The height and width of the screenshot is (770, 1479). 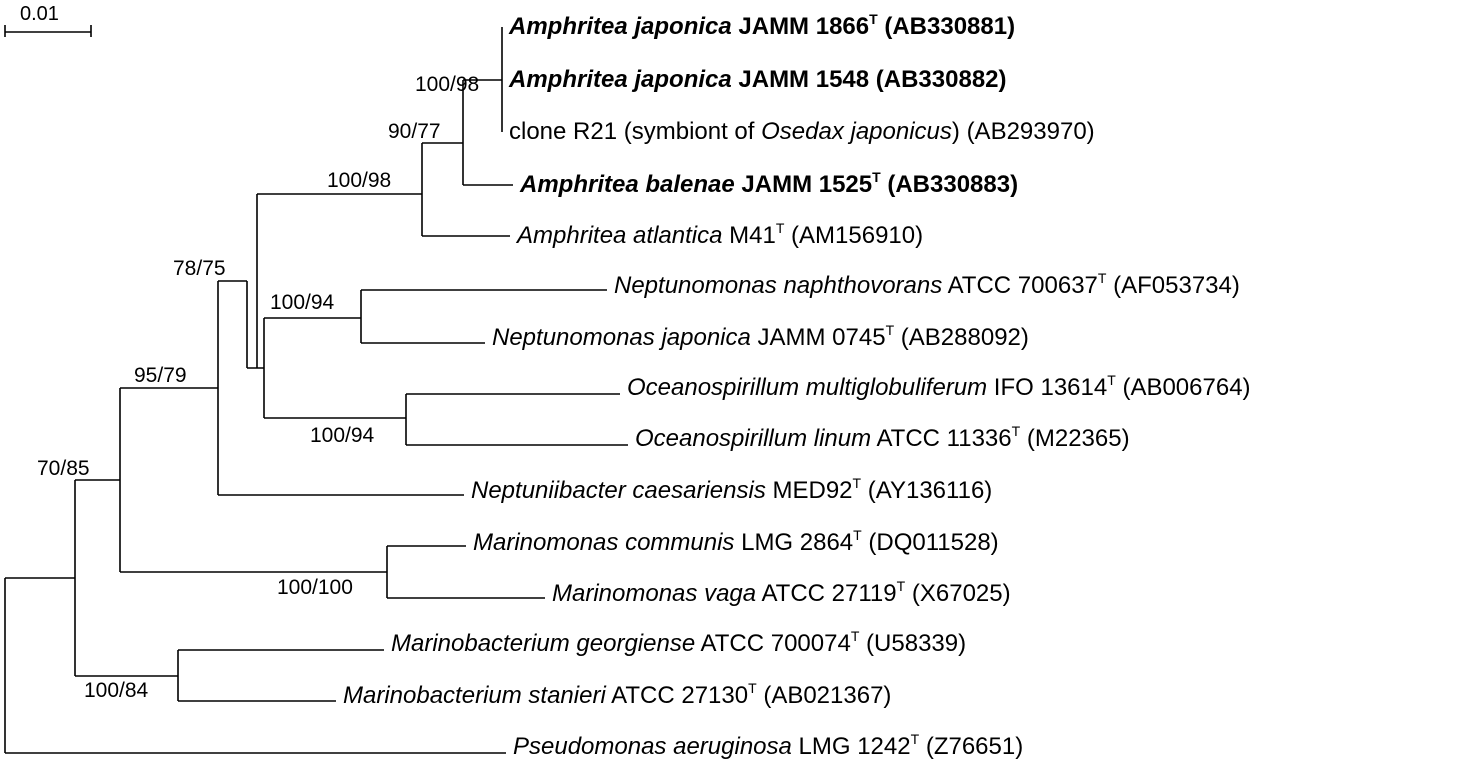 What do you see at coordinates (48, 31) in the screenshot?
I see `scale-bar` at bounding box center [48, 31].